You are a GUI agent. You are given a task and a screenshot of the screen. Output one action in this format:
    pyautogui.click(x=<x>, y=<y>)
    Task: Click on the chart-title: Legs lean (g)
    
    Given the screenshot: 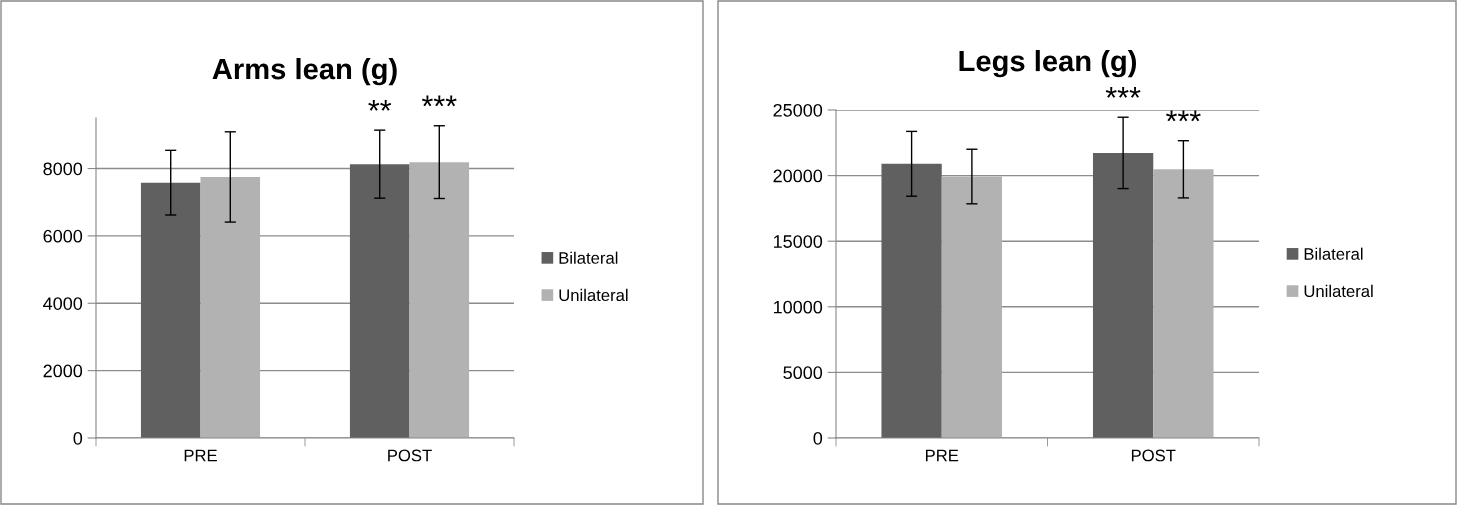 What is the action you would take?
    pyautogui.click(x=1047, y=63)
    